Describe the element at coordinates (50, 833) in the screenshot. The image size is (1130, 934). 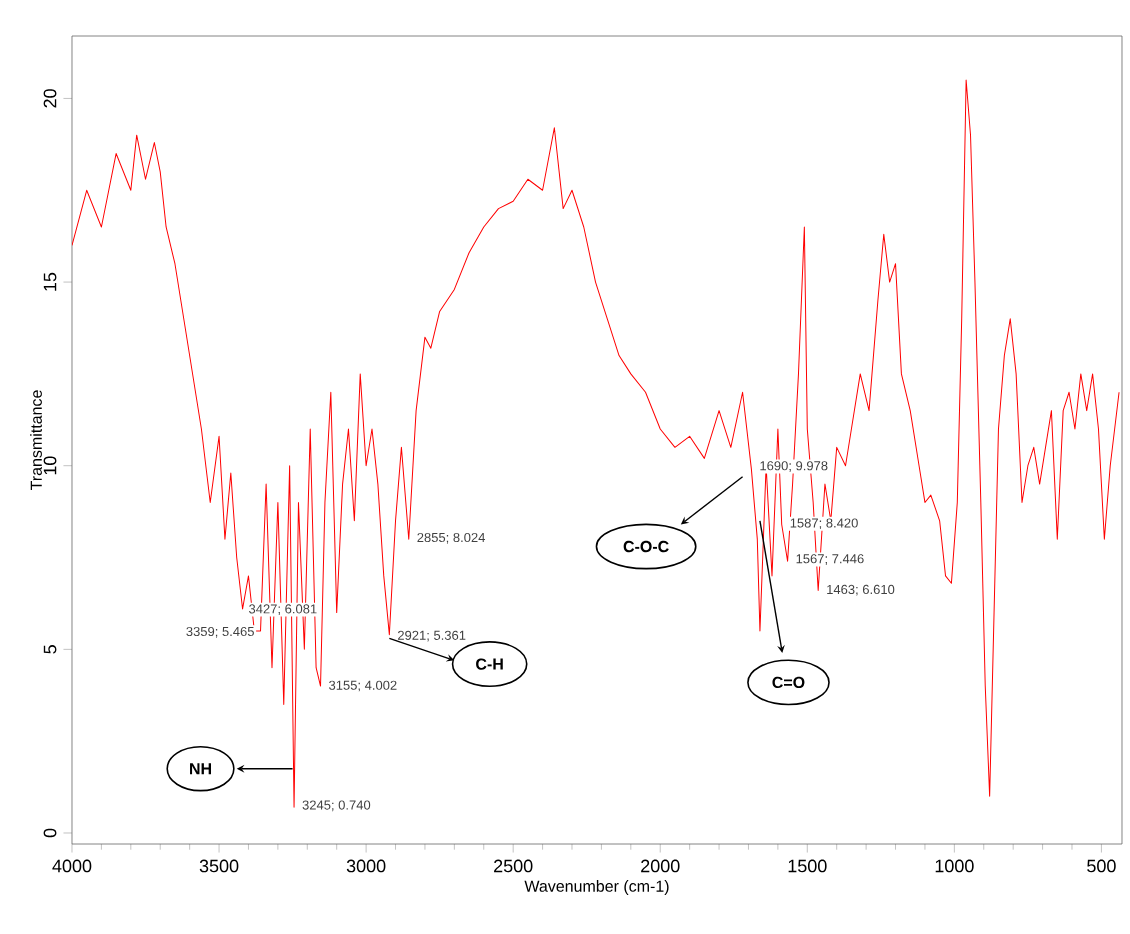
I see `y-tick-label: 0` at that location.